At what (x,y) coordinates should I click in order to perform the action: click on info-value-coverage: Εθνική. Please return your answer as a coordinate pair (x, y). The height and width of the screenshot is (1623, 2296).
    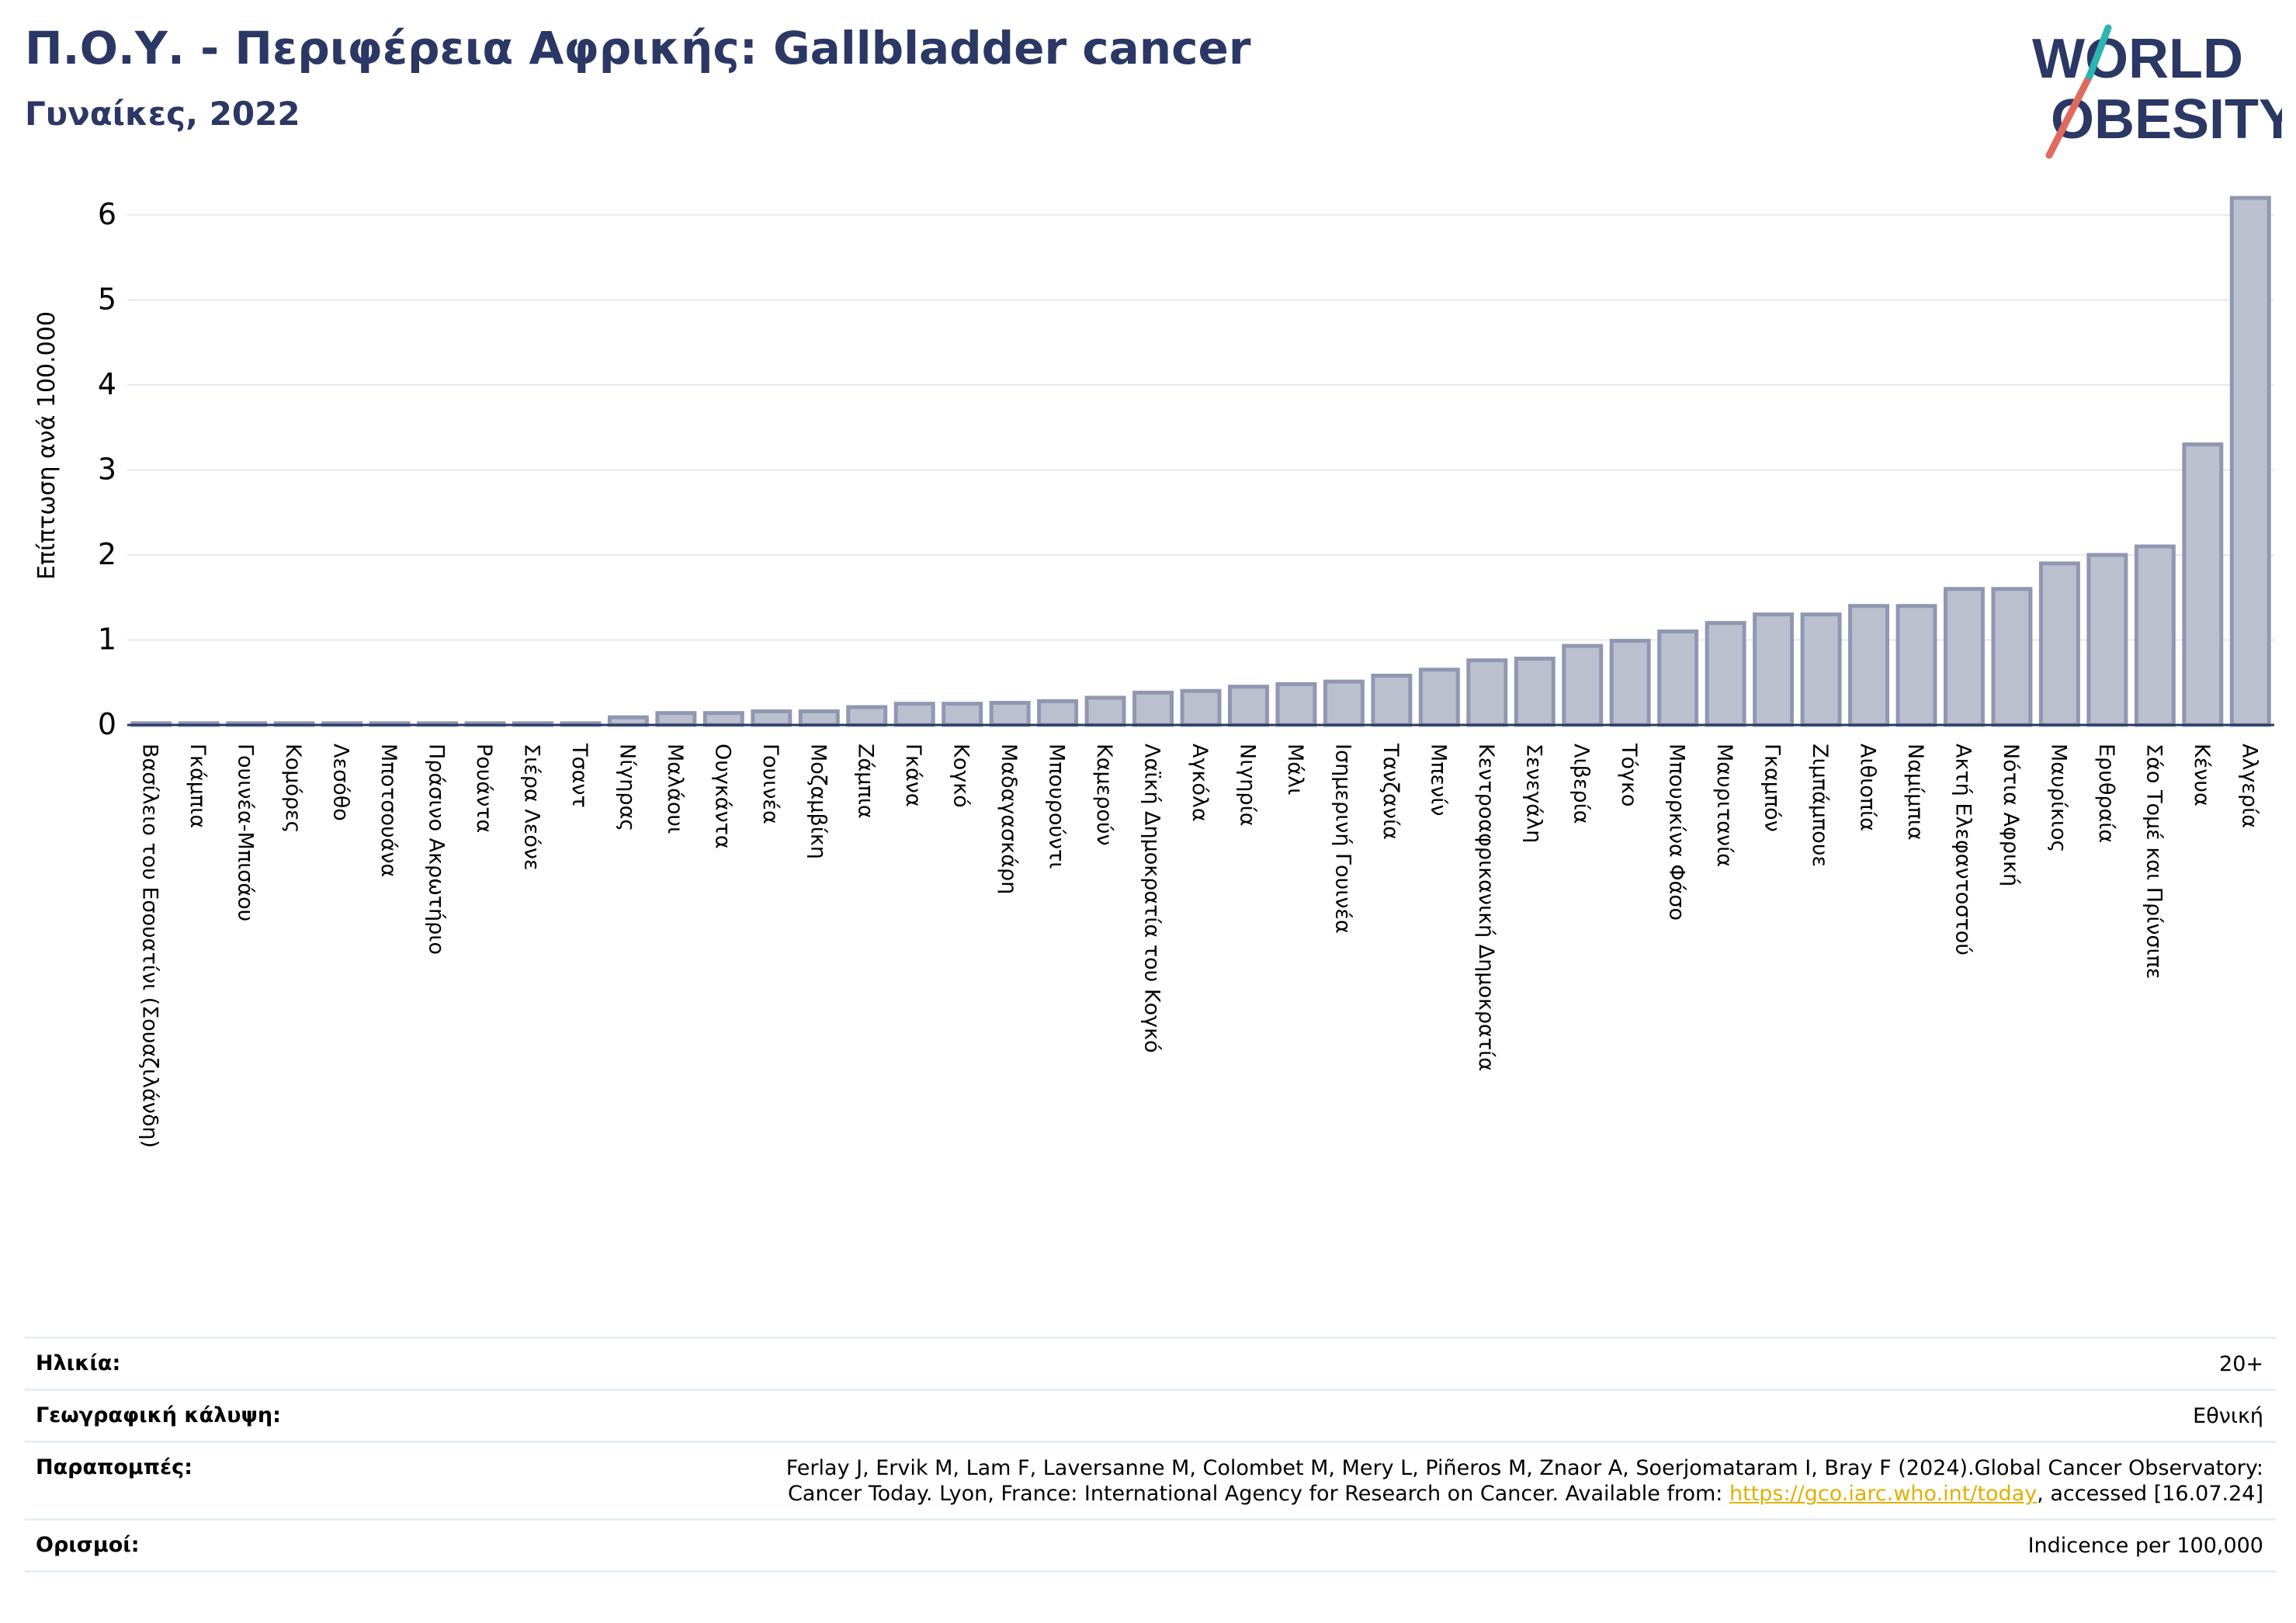
    Looking at the image, I should click on (2228, 1415).